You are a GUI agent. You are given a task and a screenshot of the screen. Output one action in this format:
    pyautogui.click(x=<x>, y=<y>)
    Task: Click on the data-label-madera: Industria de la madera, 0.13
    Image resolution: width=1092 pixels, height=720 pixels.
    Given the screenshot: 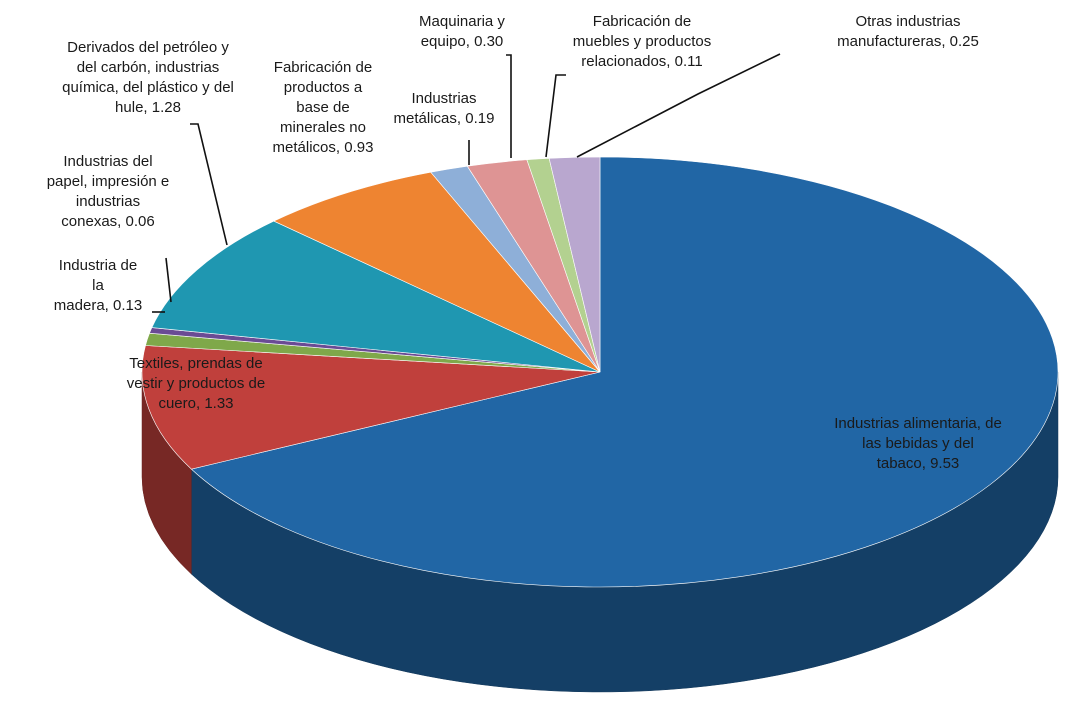 What is the action you would take?
    pyautogui.click(x=98, y=285)
    